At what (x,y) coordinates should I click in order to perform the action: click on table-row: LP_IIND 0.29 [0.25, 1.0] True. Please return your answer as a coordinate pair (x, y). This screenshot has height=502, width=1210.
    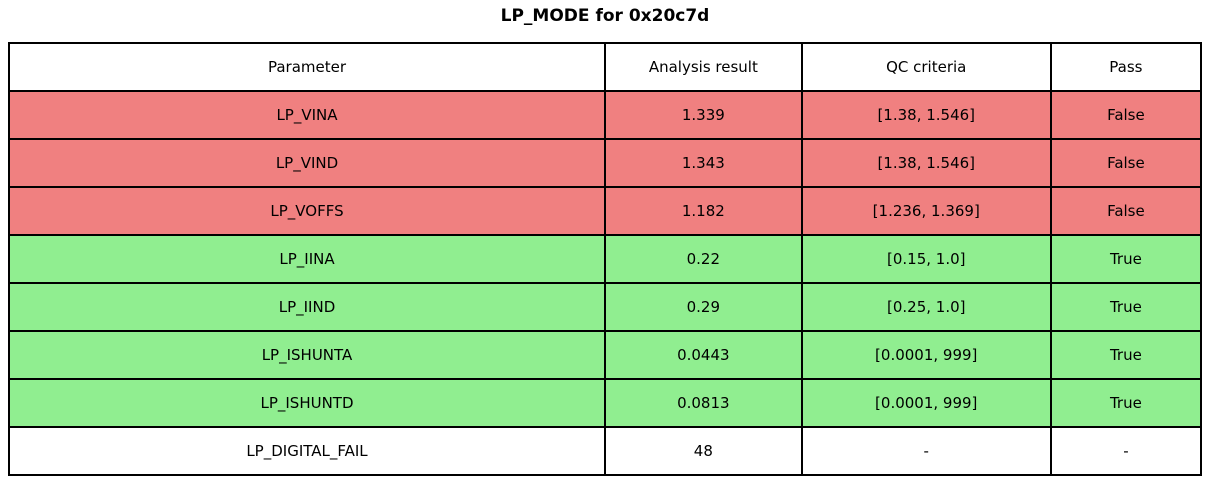
    Looking at the image, I should click on (605, 307).